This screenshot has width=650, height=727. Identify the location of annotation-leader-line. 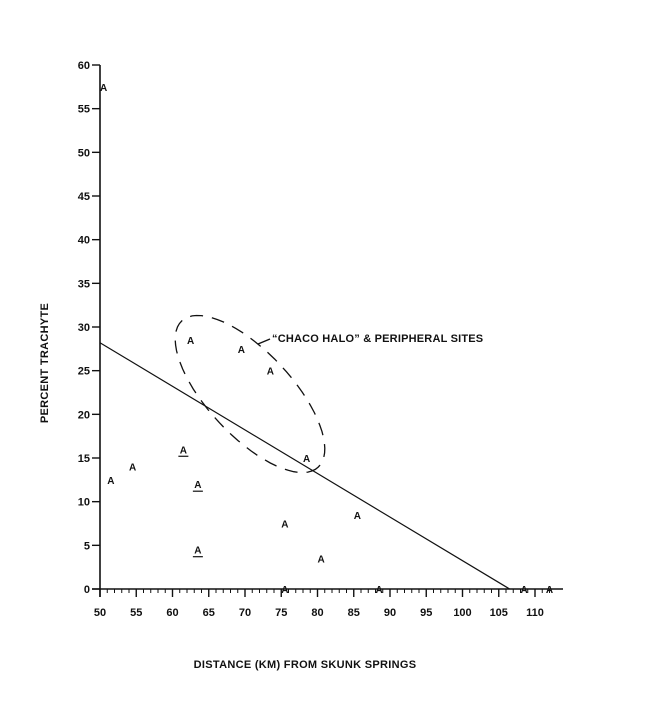
(264, 341).